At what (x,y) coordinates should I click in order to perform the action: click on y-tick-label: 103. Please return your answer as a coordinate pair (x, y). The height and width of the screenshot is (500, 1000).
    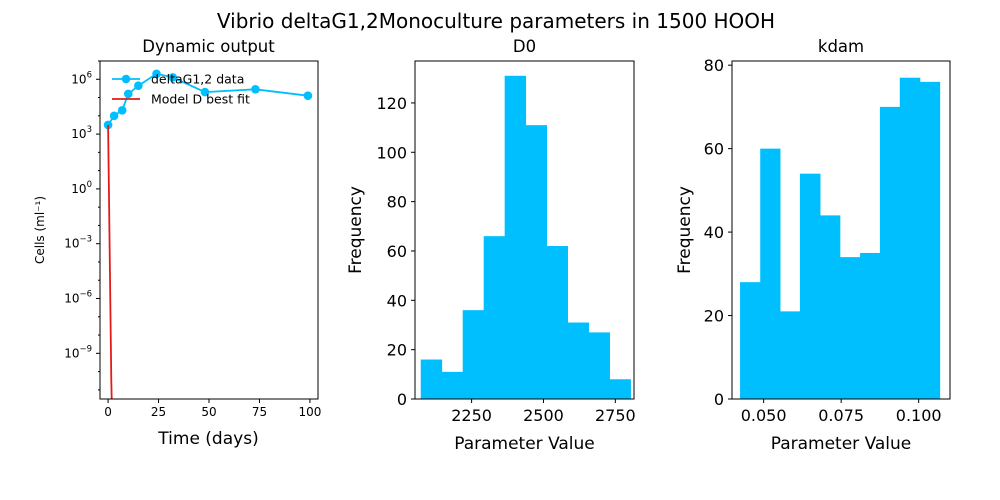
    Looking at the image, I should click on (81, 133).